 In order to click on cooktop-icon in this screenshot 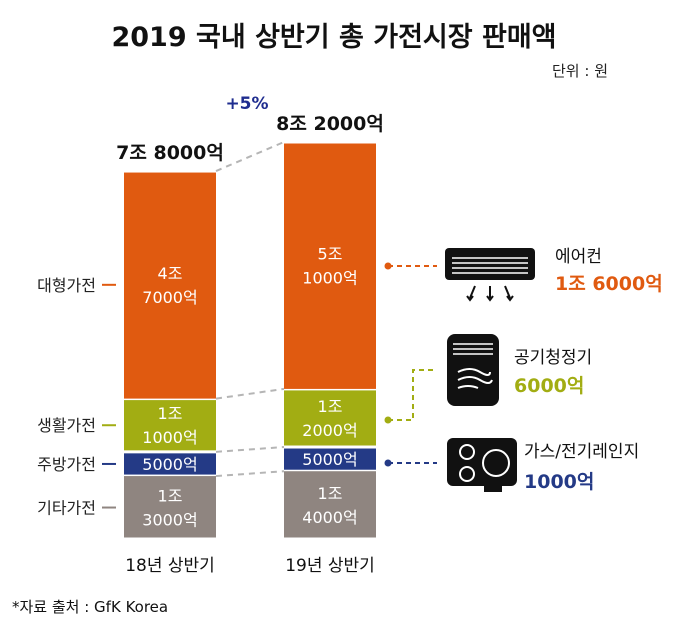, I will do `click(482, 465)`.